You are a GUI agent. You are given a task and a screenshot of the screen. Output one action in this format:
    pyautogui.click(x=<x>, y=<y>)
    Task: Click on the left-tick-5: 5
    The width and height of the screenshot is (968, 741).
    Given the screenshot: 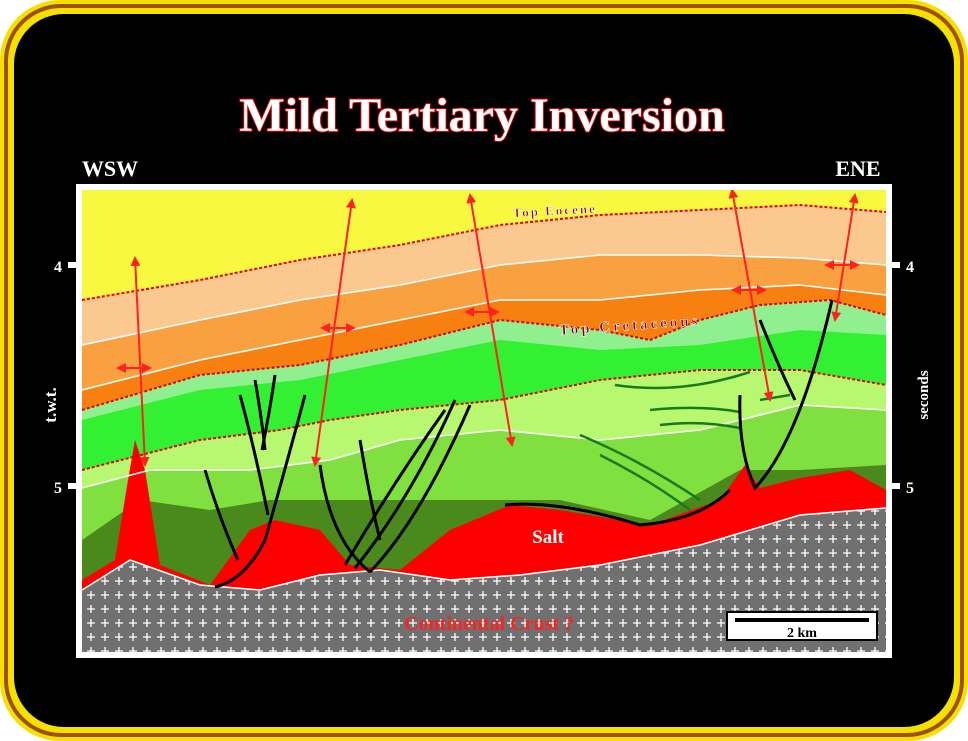 What is the action you would take?
    pyautogui.click(x=58, y=488)
    